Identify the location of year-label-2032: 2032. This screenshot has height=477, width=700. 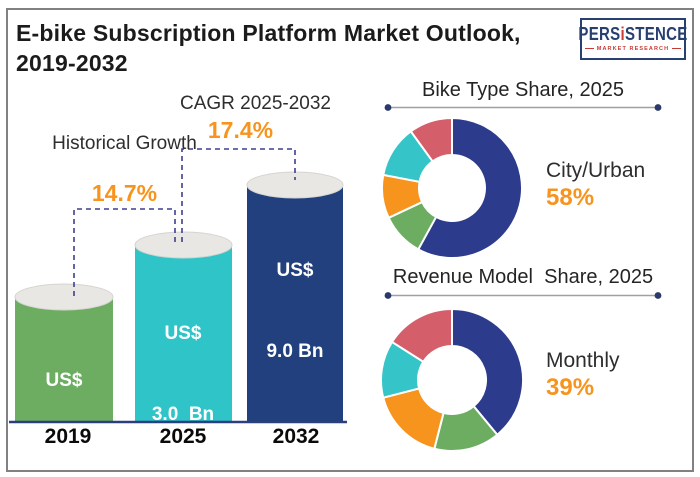
(296, 436).